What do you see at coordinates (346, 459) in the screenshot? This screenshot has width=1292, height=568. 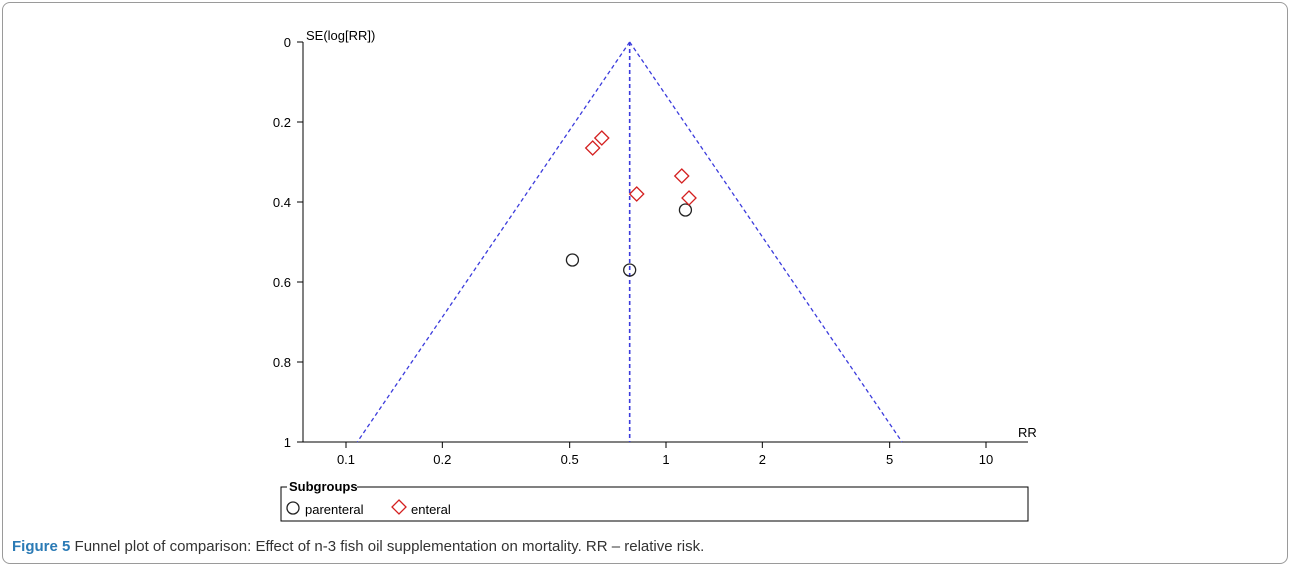 I see `x-tick-label: 0.1` at bounding box center [346, 459].